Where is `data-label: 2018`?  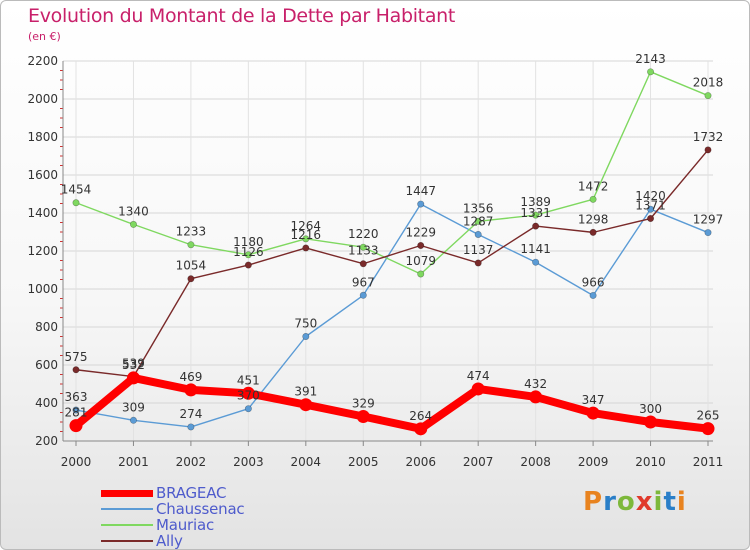 data-label: 2018 is located at coordinates (708, 83).